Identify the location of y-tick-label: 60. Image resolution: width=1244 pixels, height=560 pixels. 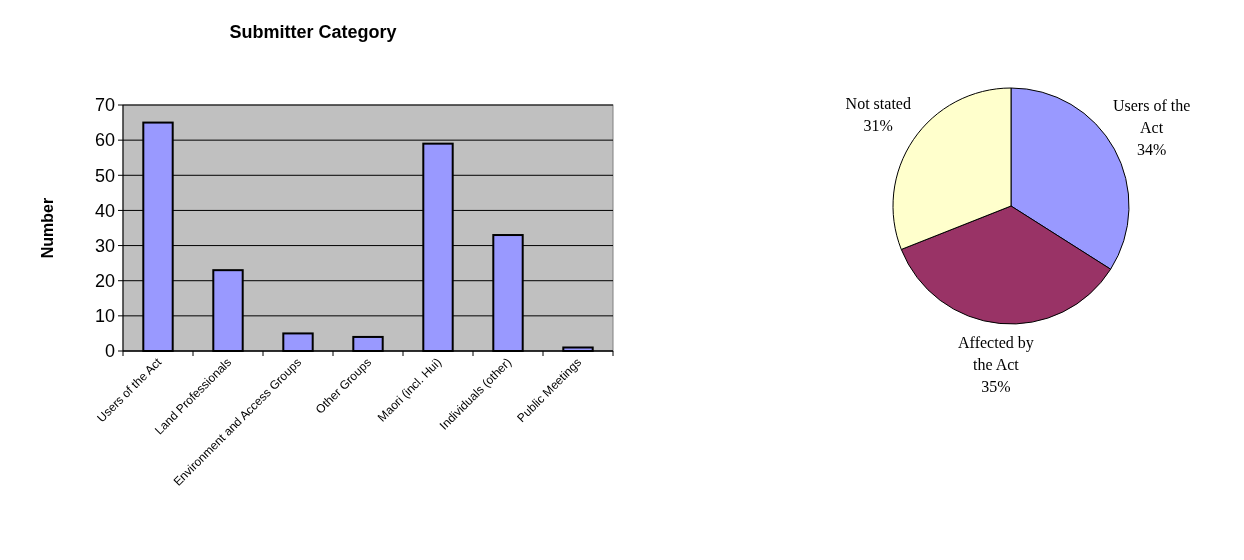
(104, 140).